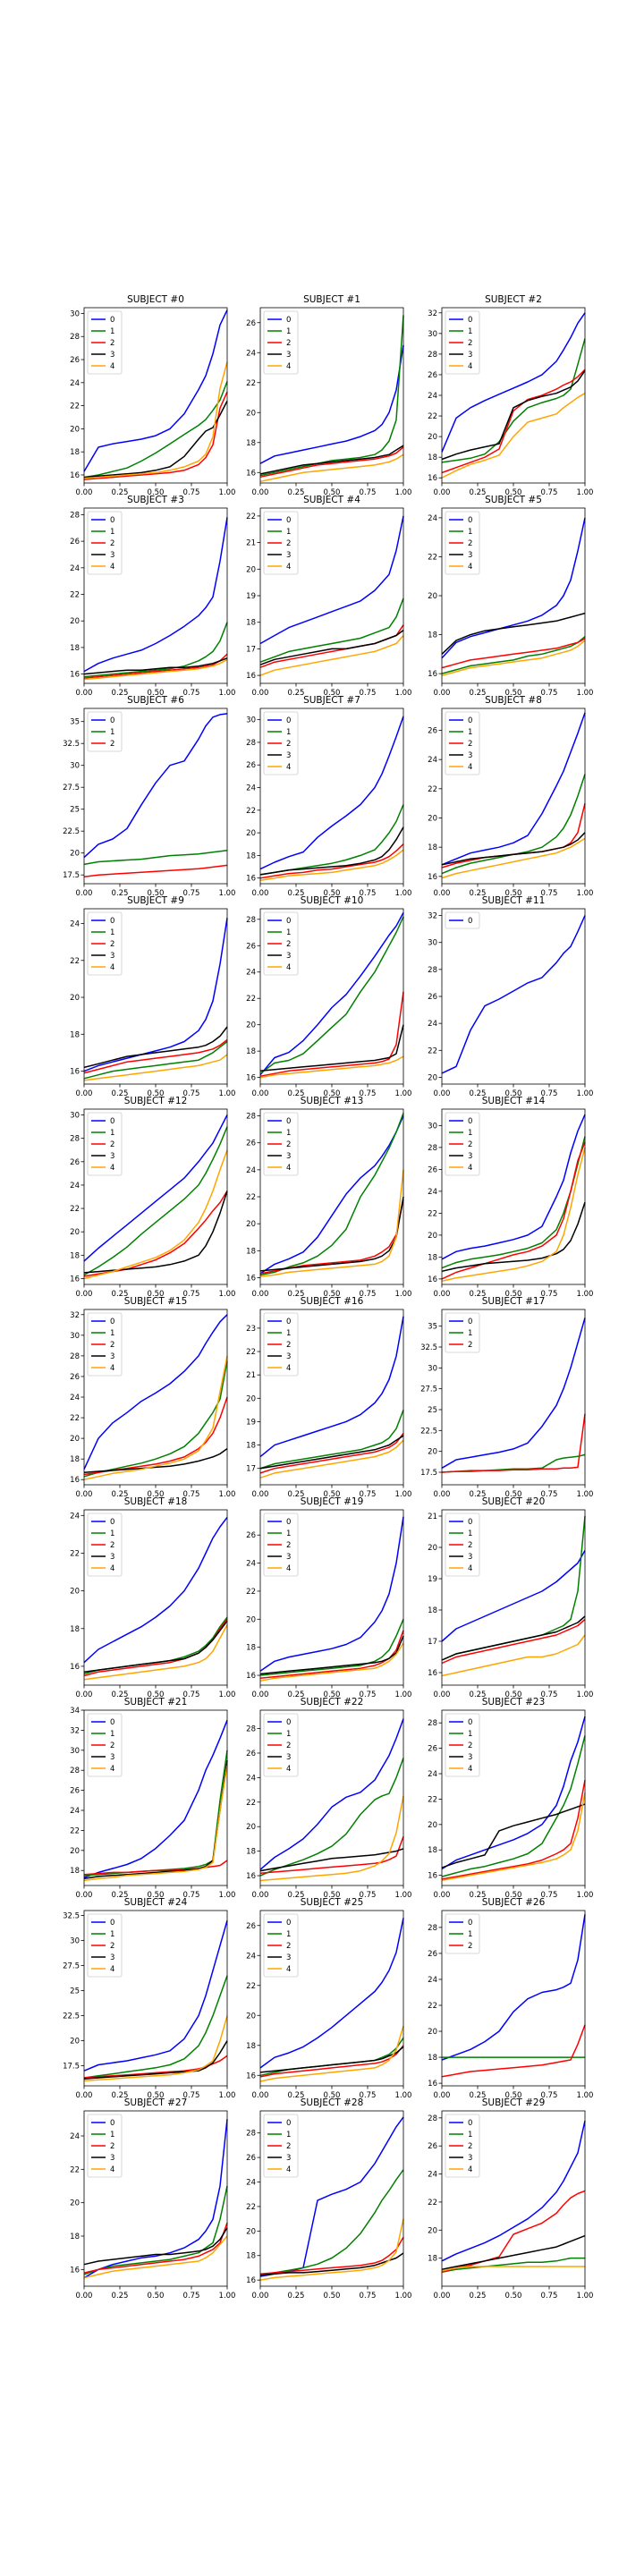 Image resolution: width=644 pixels, height=2576 pixels. I want to click on subplot-title: SUBJECT #8, so click(513, 700).